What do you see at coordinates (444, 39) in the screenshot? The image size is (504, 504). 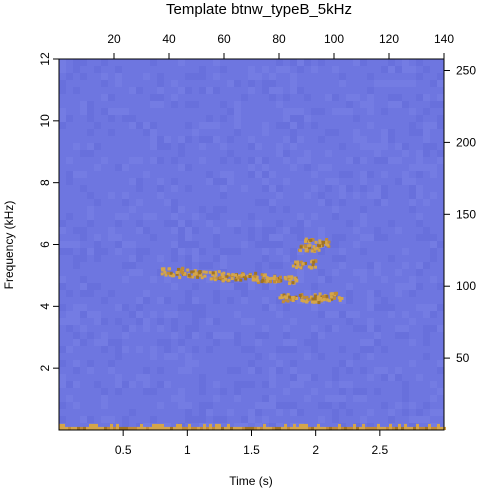 I see `x-top-tick-label: 140` at bounding box center [444, 39].